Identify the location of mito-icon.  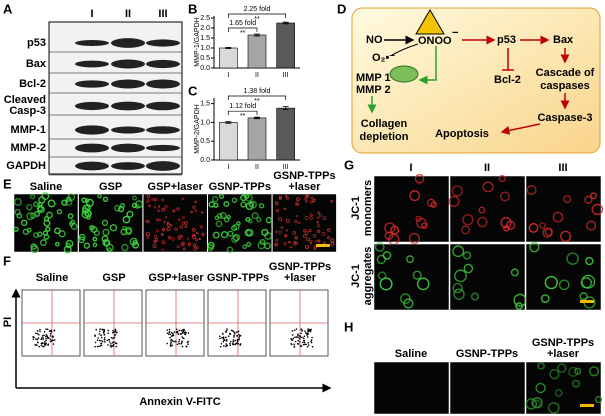
(404, 74).